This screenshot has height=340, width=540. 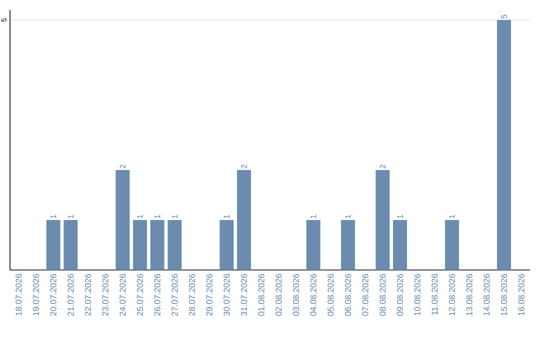 What do you see at coordinates (331, 295) in the screenshot?
I see `x-tick-label: 05.08.2026` at bounding box center [331, 295].